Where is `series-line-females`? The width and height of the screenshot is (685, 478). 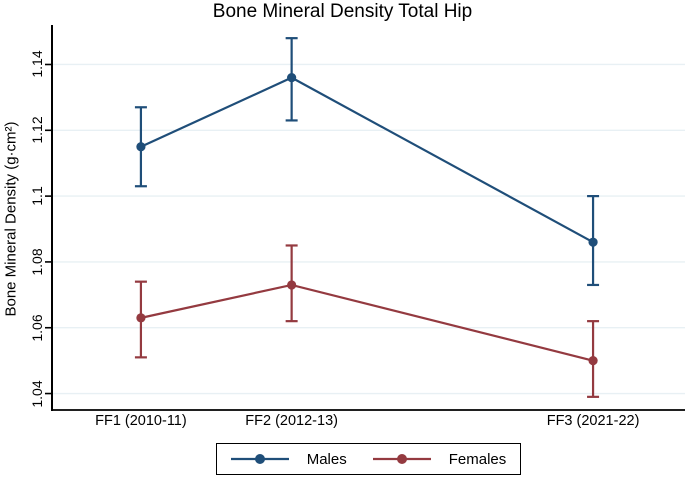 series-line-females is located at coordinates (367, 322).